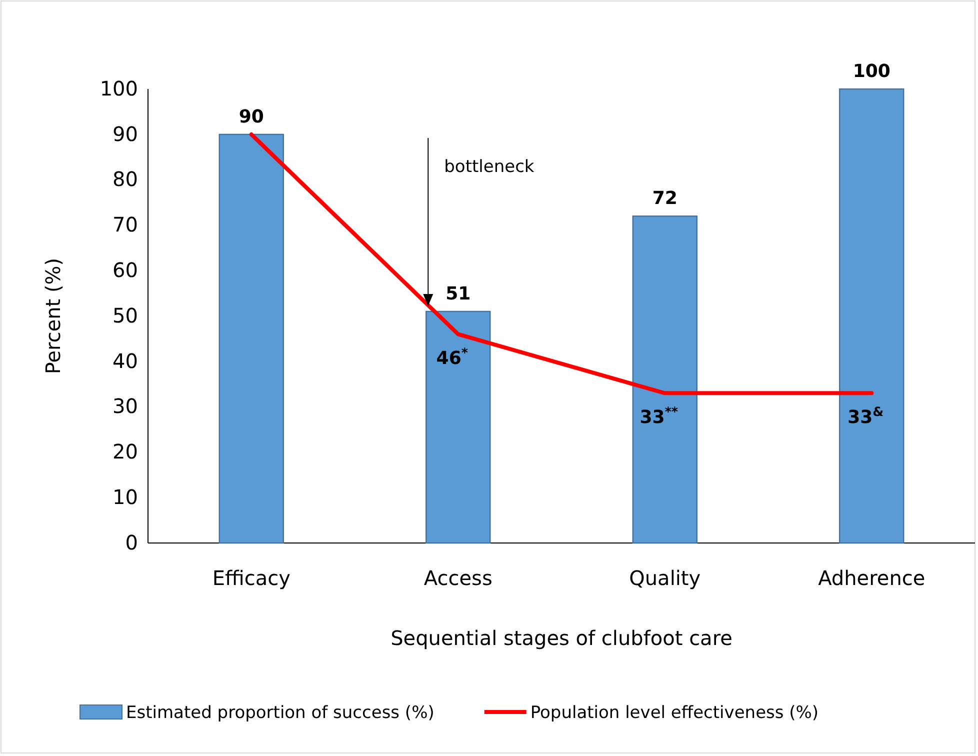  What do you see at coordinates (125, 179) in the screenshot?
I see `y-tick-label: 80` at bounding box center [125, 179].